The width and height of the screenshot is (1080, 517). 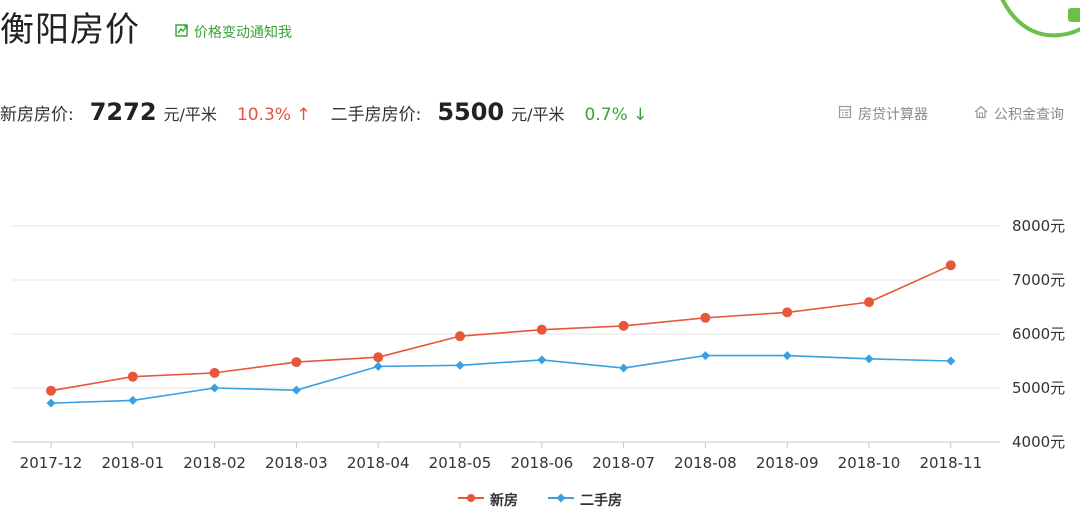 I want to click on x-tick-label: 2018-11, so click(x=950, y=463).